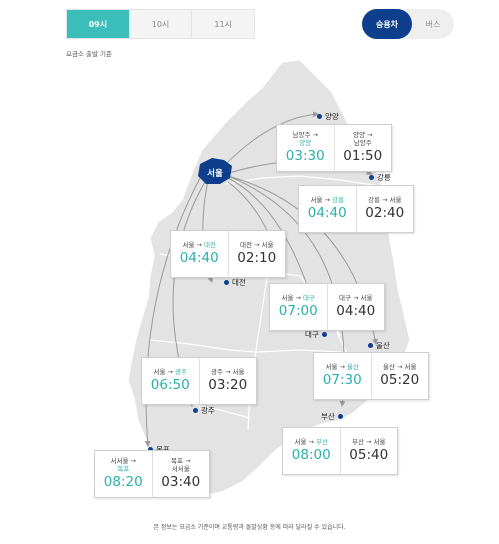 The width and height of the screenshot is (499, 544). I want to click on tab-09: 09시, so click(98, 24).